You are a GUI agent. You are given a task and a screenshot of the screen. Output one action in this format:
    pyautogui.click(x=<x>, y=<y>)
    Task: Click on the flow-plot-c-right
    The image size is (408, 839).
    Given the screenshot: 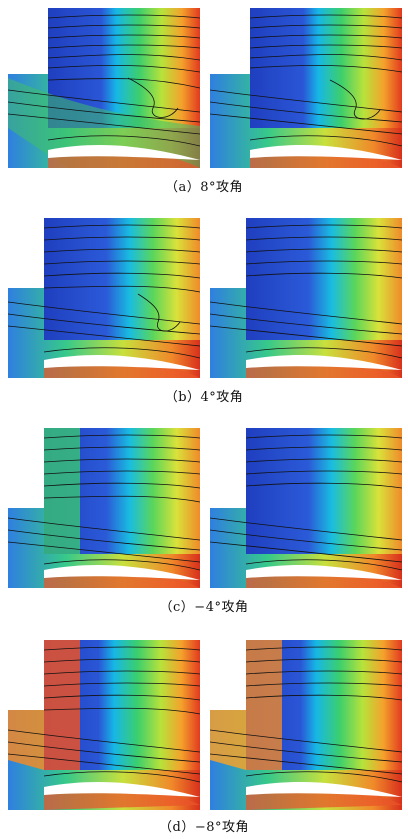 What is the action you would take?
    pyautogui.click(x=306, y=508)
    